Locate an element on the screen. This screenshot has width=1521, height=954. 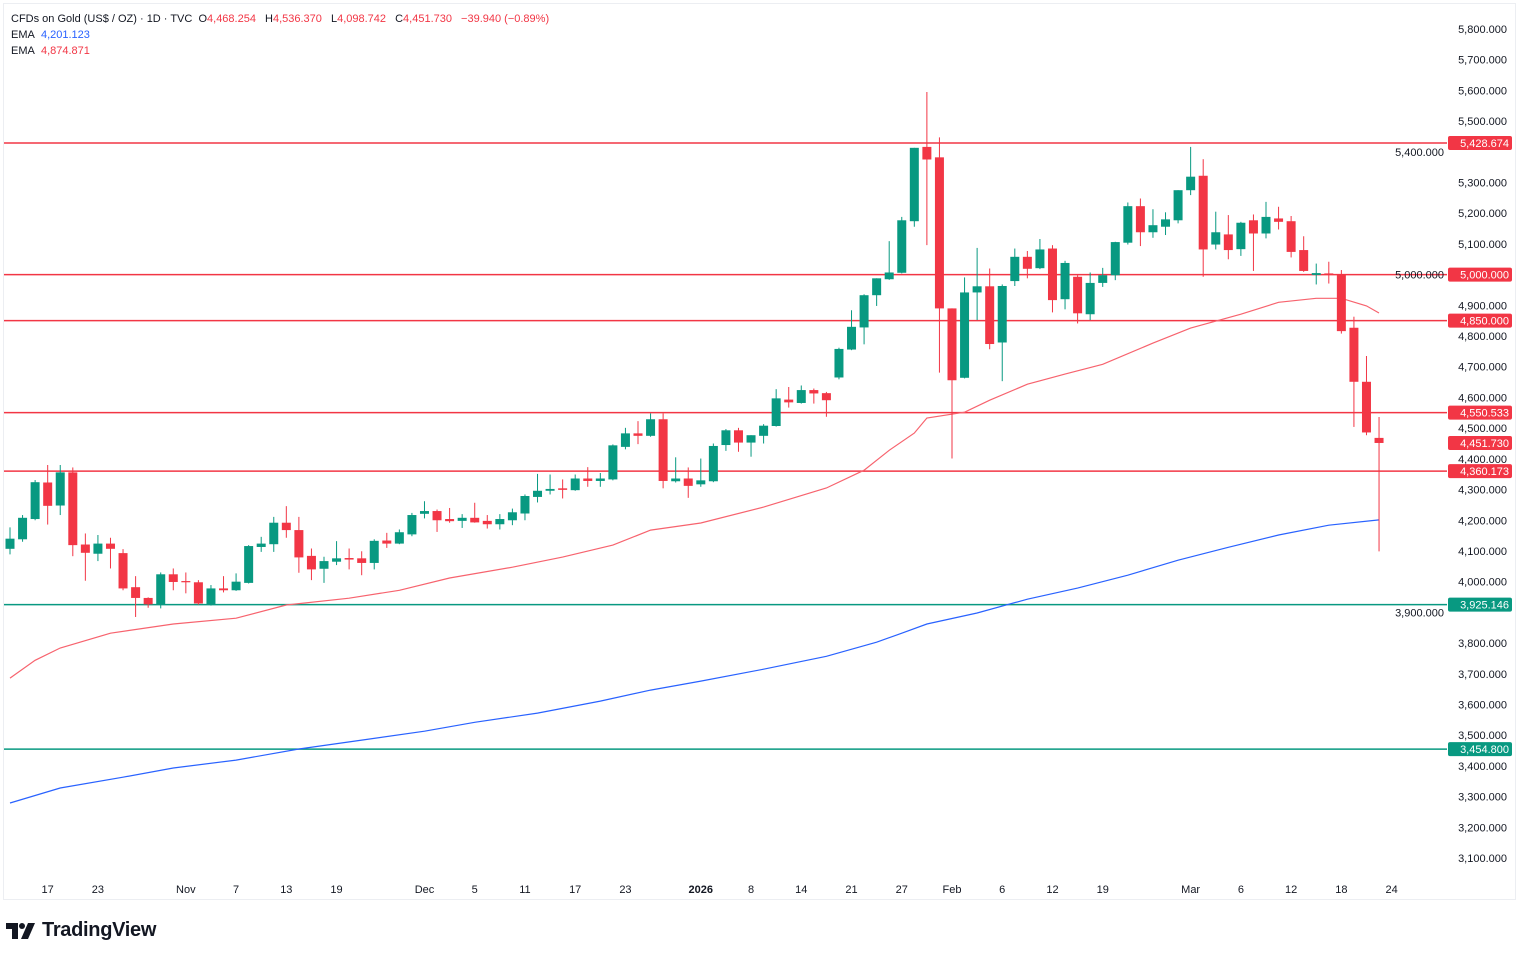
x-tick-label: 8 is located at coordinates (751, 890).